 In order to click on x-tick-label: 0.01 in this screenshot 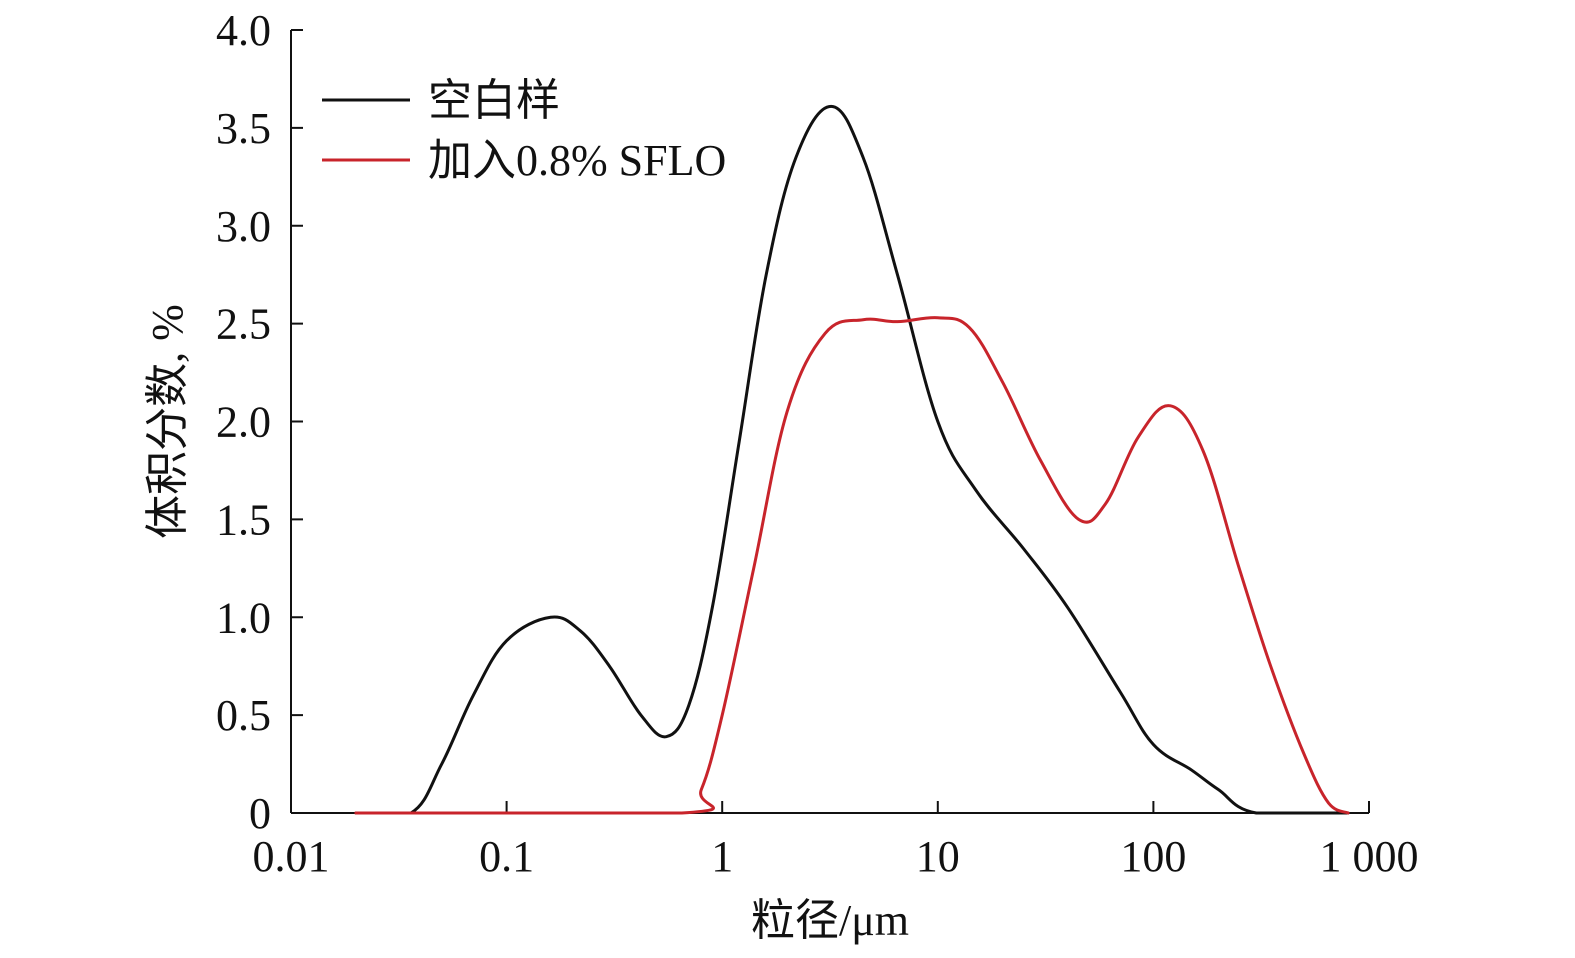, I will do `click(291, 856)`.